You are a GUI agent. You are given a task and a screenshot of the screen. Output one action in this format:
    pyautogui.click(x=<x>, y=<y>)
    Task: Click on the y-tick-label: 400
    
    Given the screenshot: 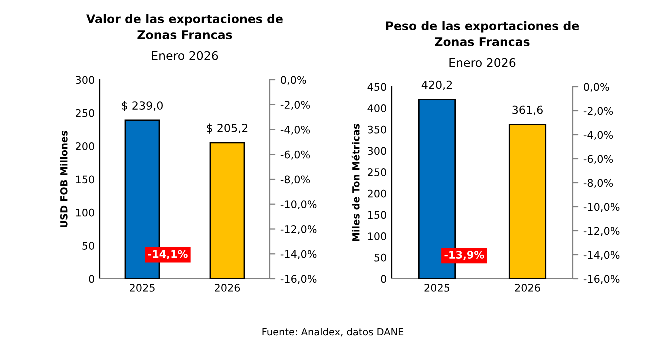 What is the action you would take?
    pyautogui.click(x=377, y=108)
    